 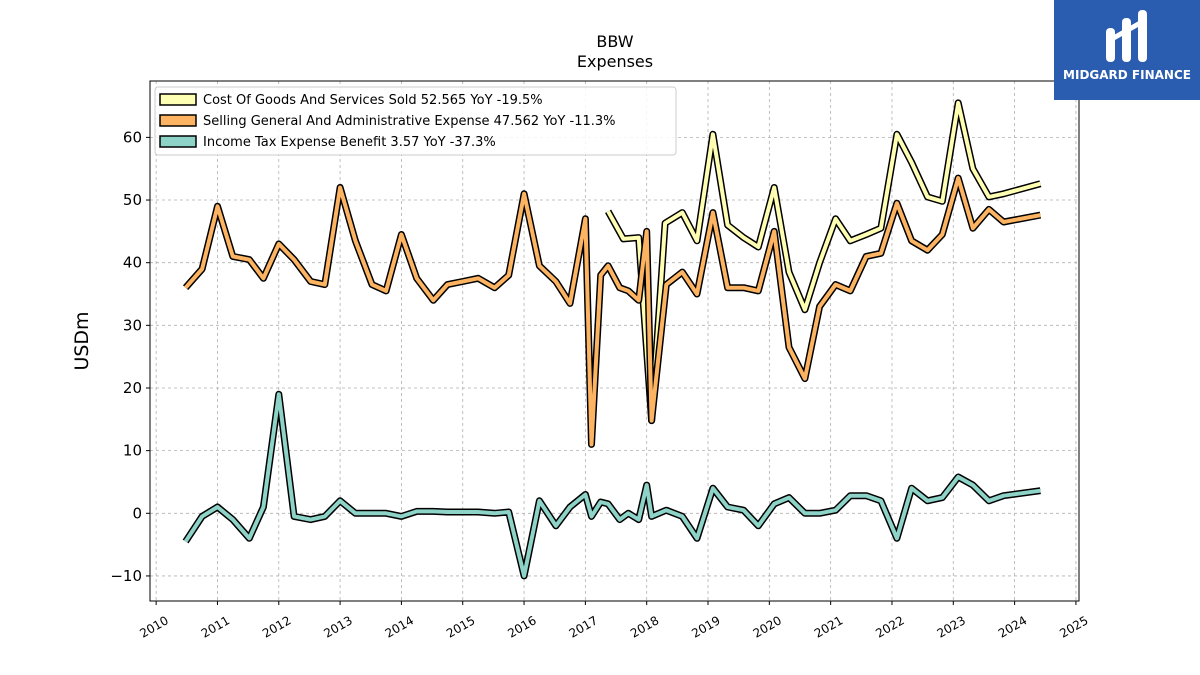 What do you see at coordinates (132, 263) in the screenshot?
I see `y-tick-label: 40` at bounding box center [132, 263].